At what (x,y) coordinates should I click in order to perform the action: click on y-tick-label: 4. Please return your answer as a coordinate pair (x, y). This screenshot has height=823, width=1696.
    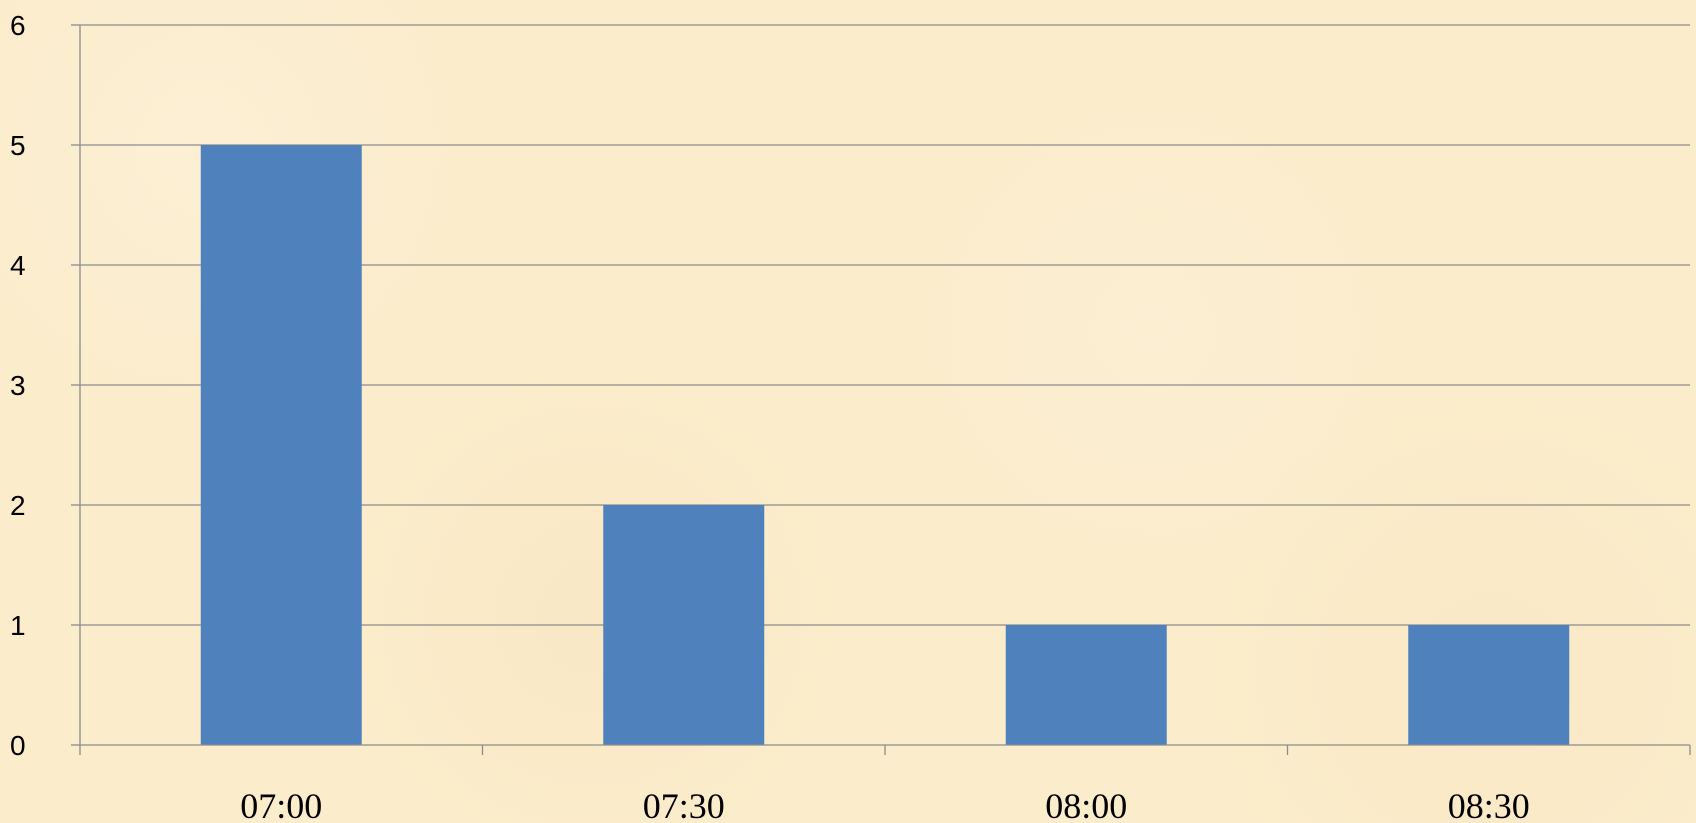
    Looking at the image, I should click on (18, 265).